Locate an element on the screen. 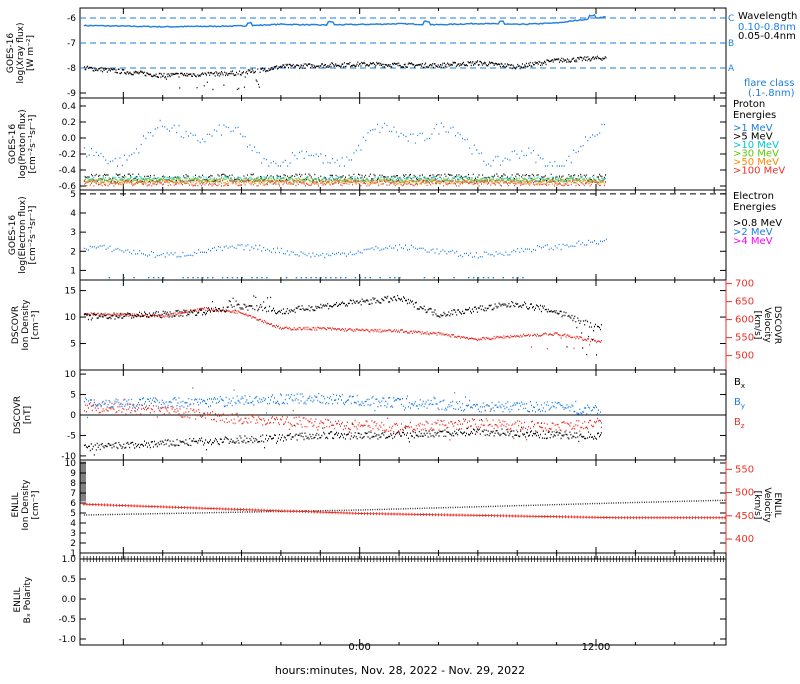  y-tick-label: -10 is located at coordinates (68, 457).